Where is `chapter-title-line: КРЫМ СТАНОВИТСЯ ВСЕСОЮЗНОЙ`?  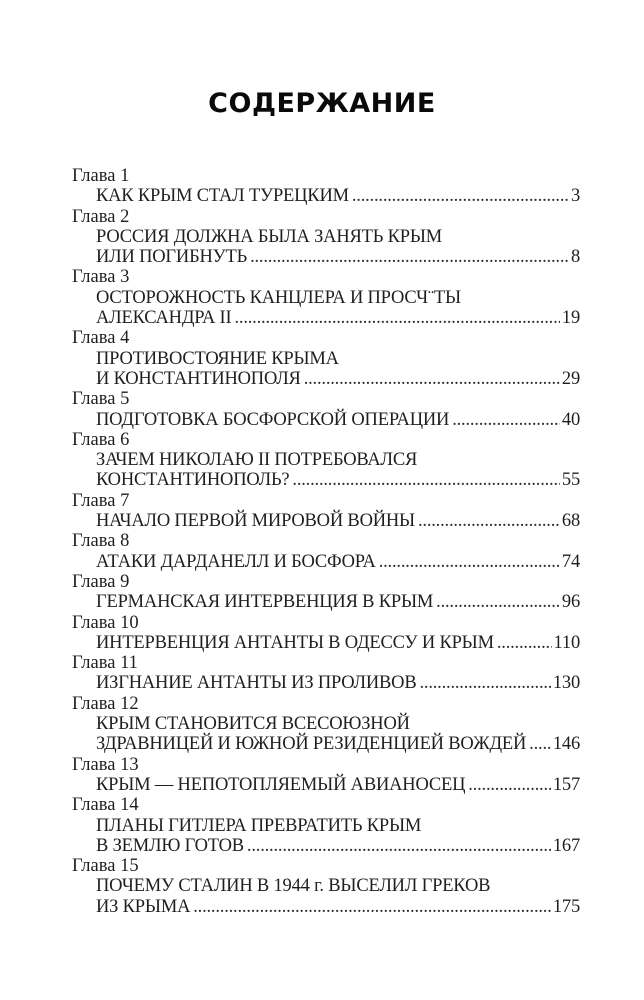 chapter-title-line: КРЫМ СТАНОВИТСЯ ВСЕСОЮЗНОЙ is located at coordinates (253, 724).